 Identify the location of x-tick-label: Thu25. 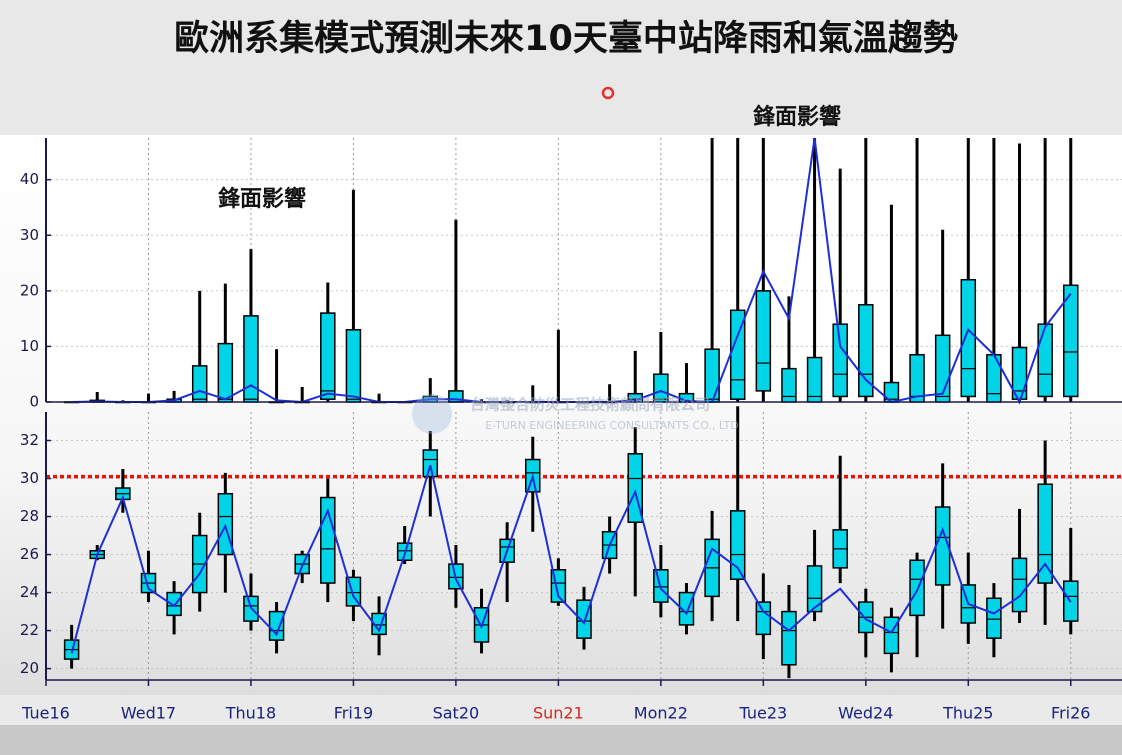
(967, 713).